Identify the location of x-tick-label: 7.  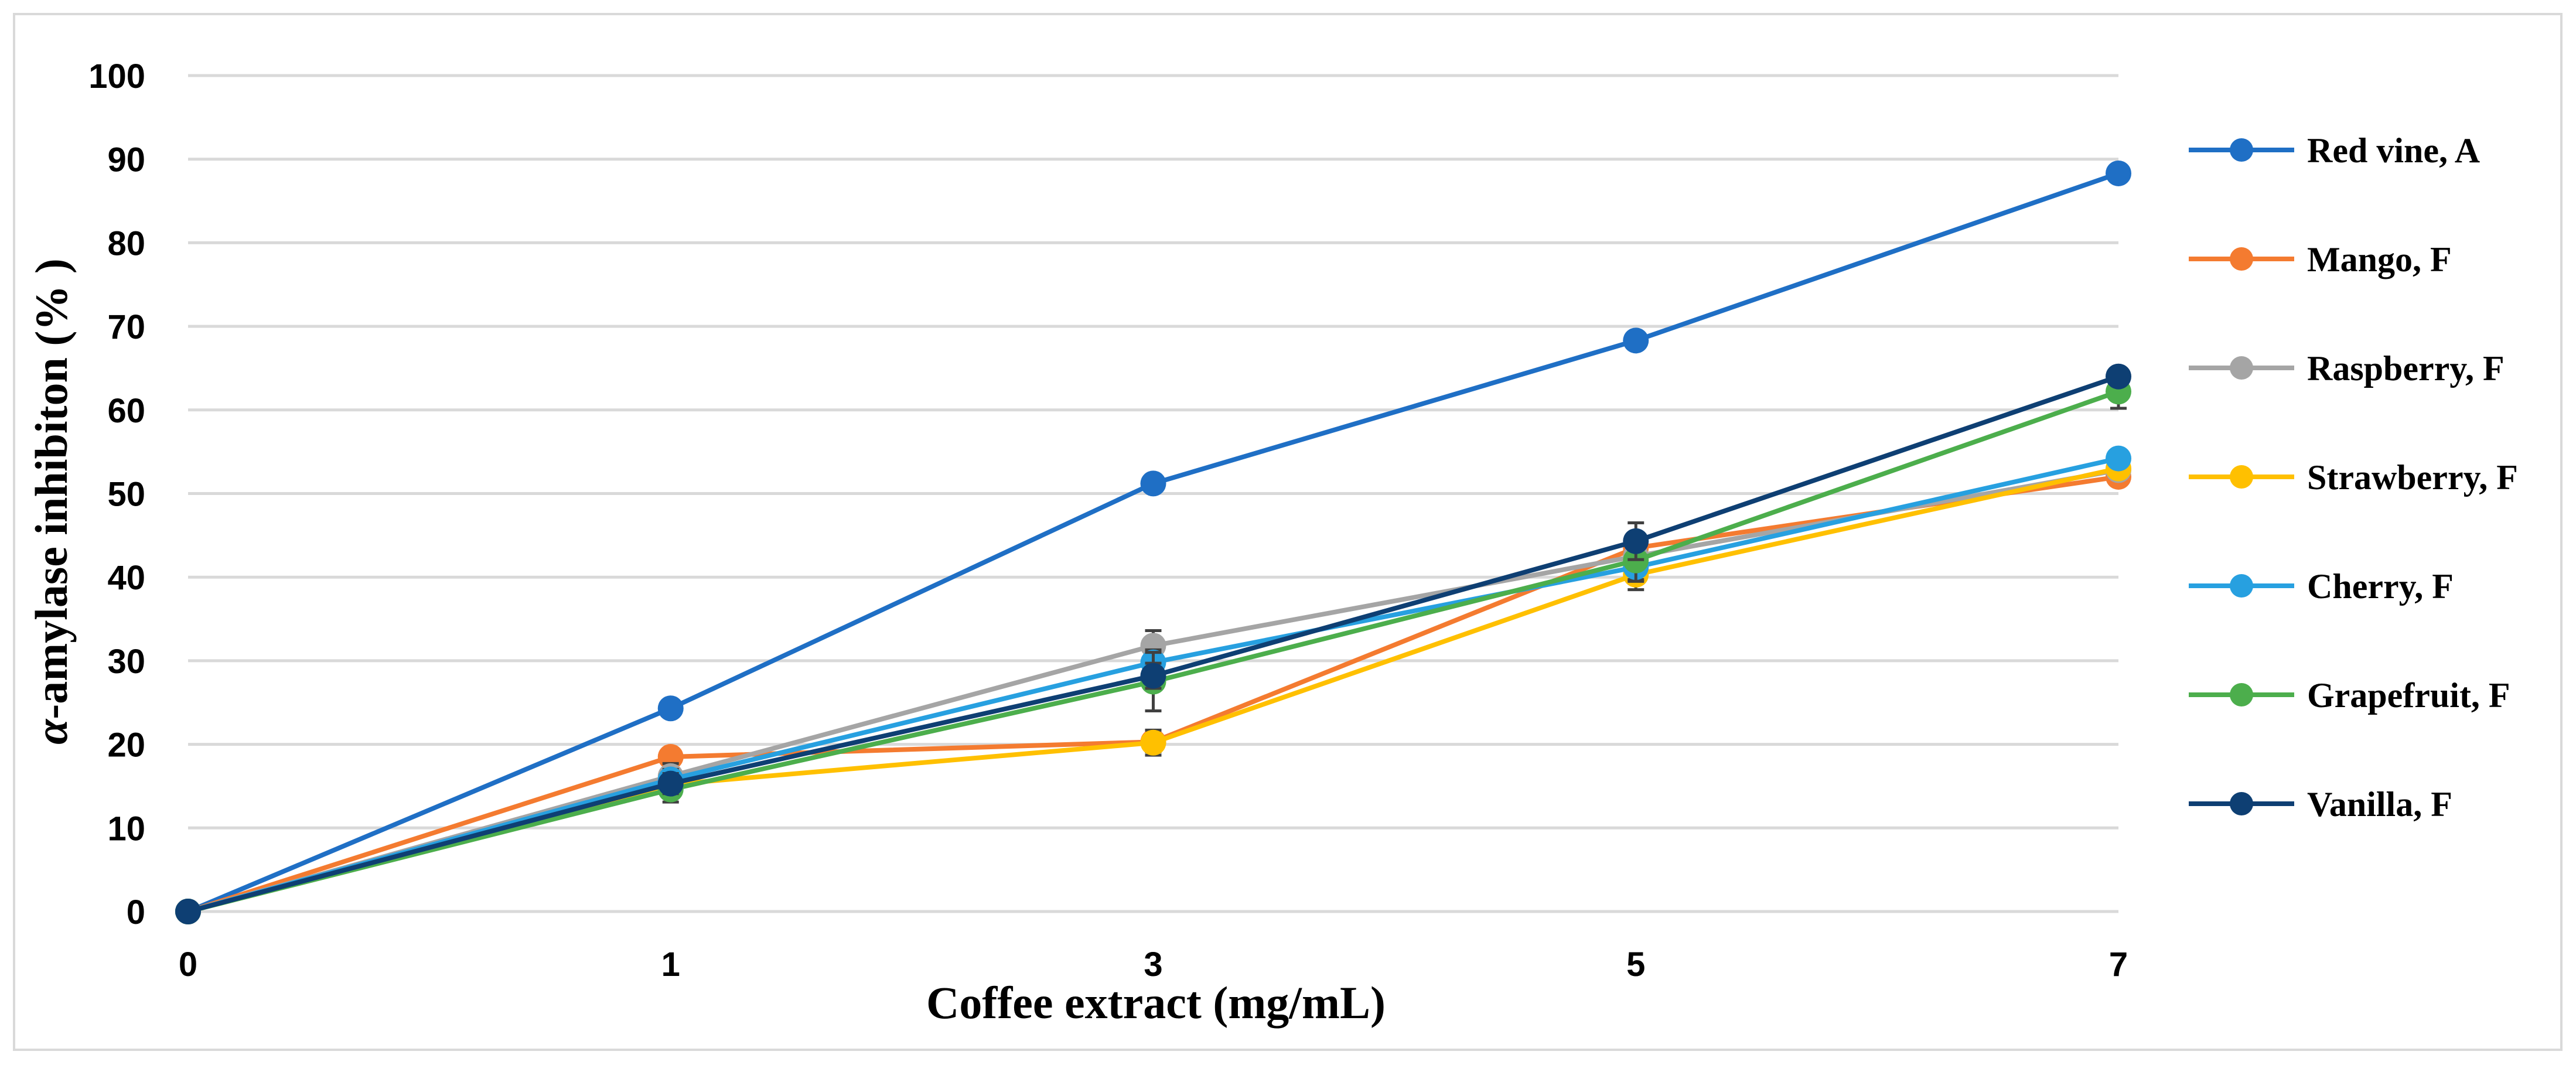
(2118, 965).